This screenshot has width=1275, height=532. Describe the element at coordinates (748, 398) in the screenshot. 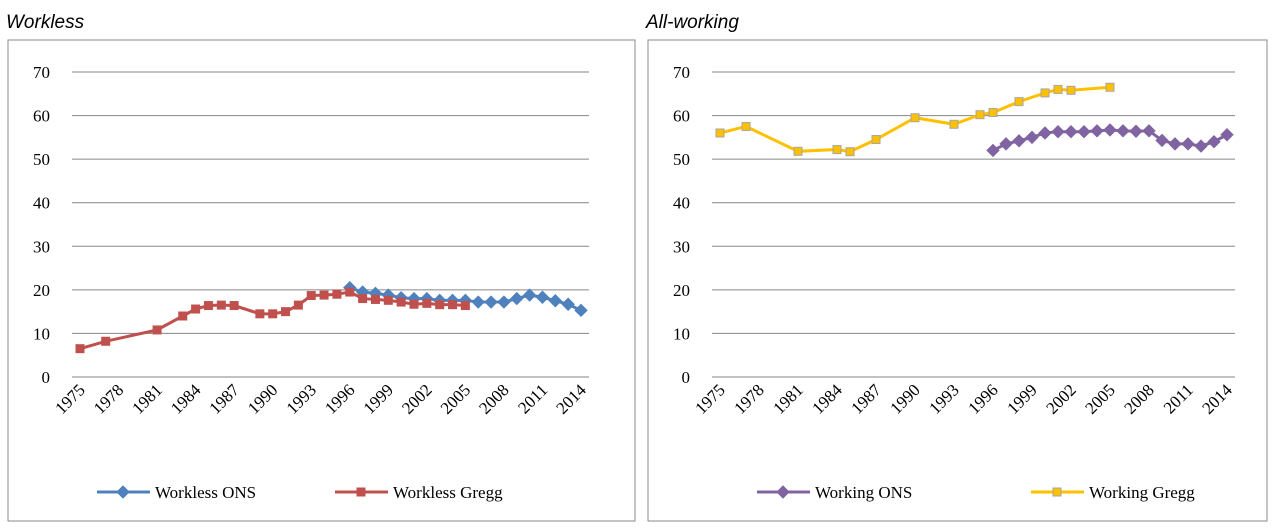

I see `x-tick-label: 1978` at that location.